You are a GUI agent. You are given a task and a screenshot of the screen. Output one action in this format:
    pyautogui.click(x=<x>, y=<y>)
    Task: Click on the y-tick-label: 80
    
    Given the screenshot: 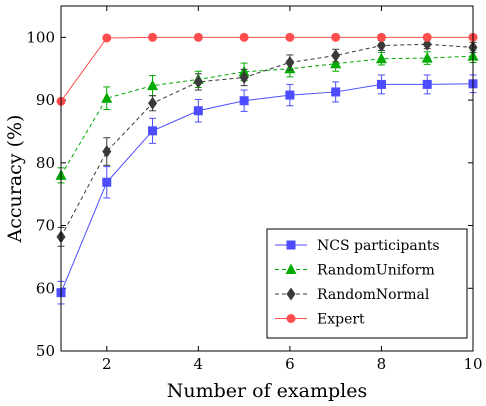 What is the action you would take?
    pyautogui.click(x=45, y=163)
    